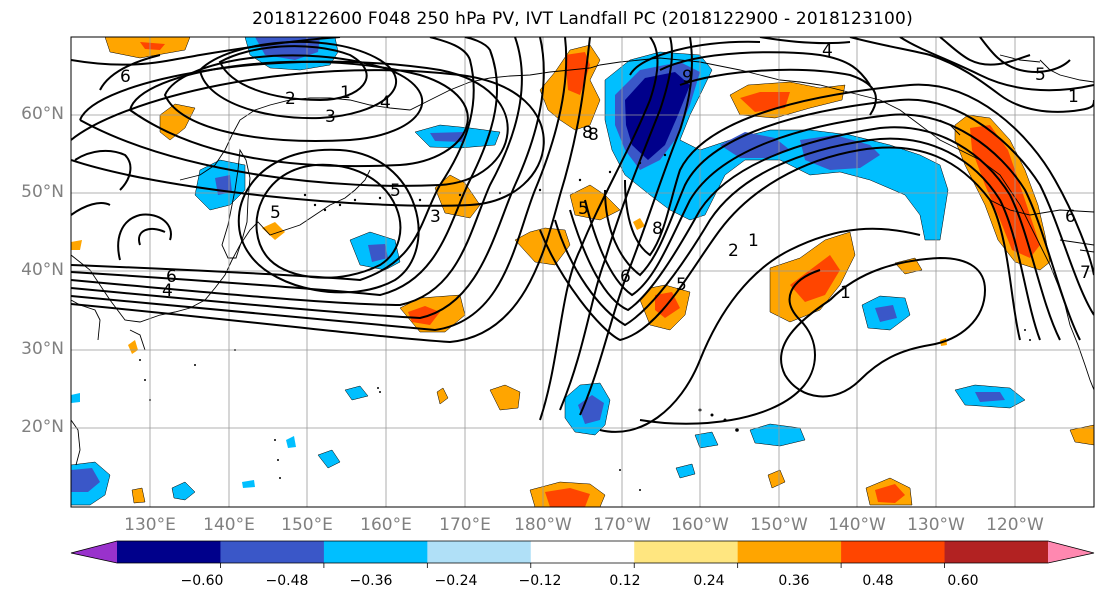 The height and width of the screenshot is (601, 1105). What do you see at coordinates (543, 525) in the screenshot?
I see `lon-label: 180°W` at bounding box center [543, 525].